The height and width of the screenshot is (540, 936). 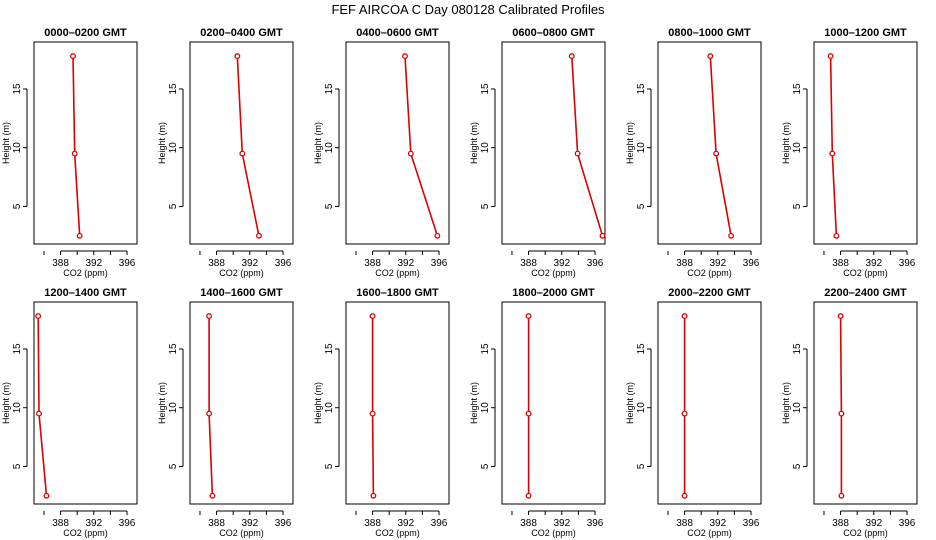 I want to click on panel-title: 0600–0800 GMT, so click(x=553, y=33).